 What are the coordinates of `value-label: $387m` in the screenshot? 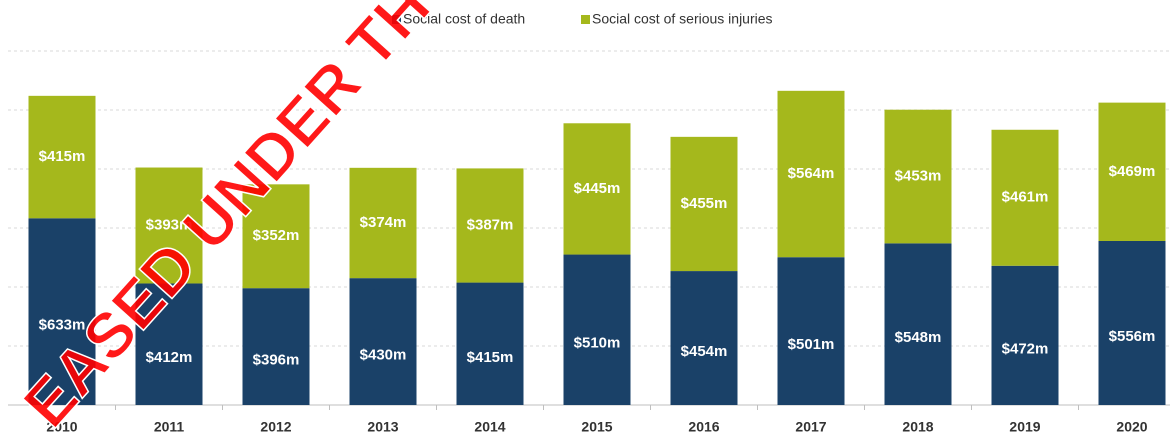 It's located at (490, 224).